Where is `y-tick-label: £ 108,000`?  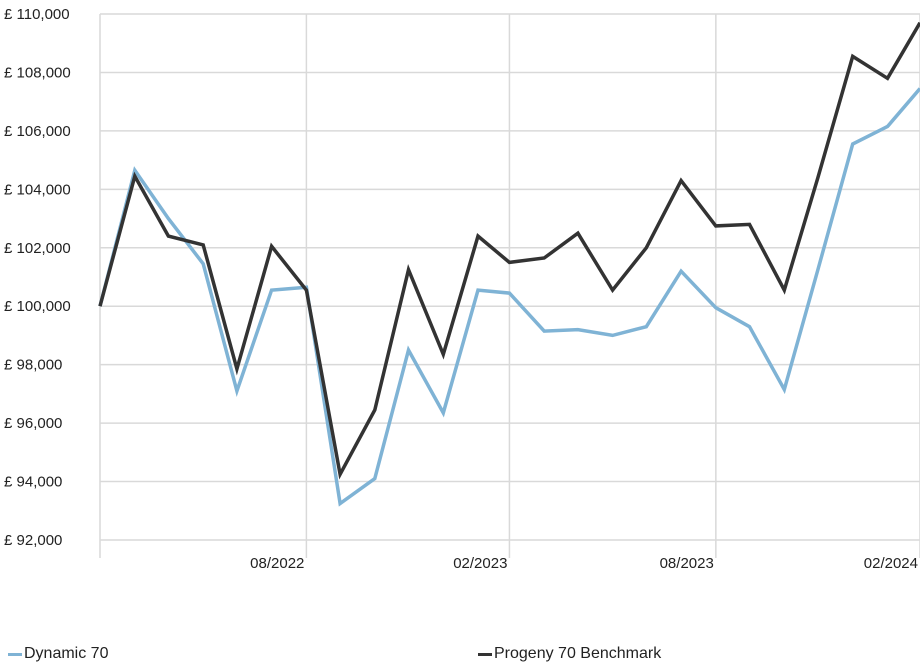 y-tick-label: £ 108,000 is located at coordinates (37, 72).